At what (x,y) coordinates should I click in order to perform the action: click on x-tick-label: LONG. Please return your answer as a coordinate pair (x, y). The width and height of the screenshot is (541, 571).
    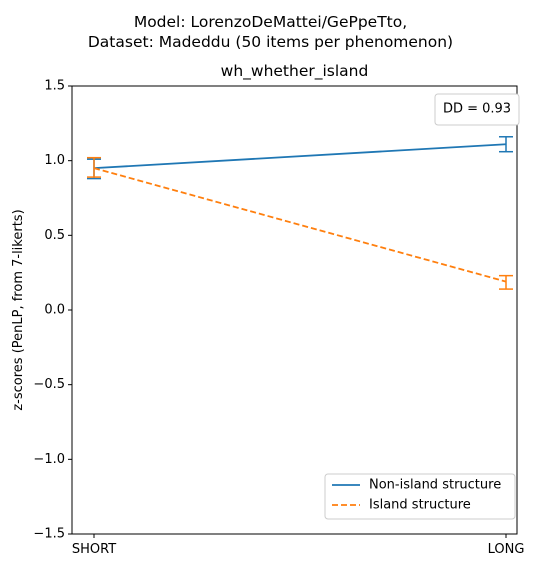
    Looking at the image, I should click on (506, 549).